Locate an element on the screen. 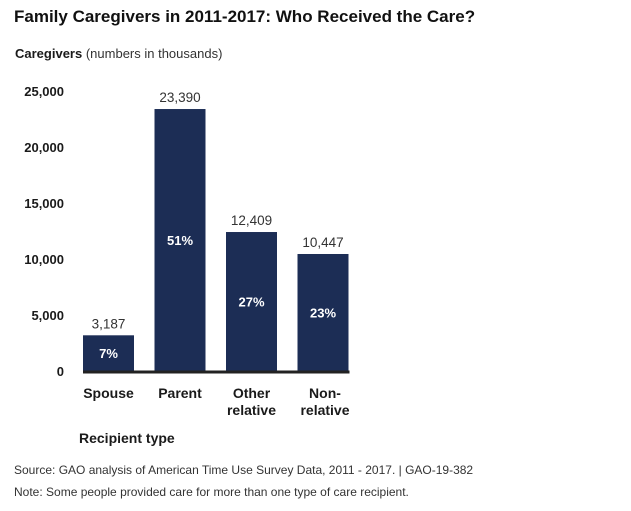 The image size is (631, 511). y-tick-label: 10,000 is located at coordinates (44, 259).